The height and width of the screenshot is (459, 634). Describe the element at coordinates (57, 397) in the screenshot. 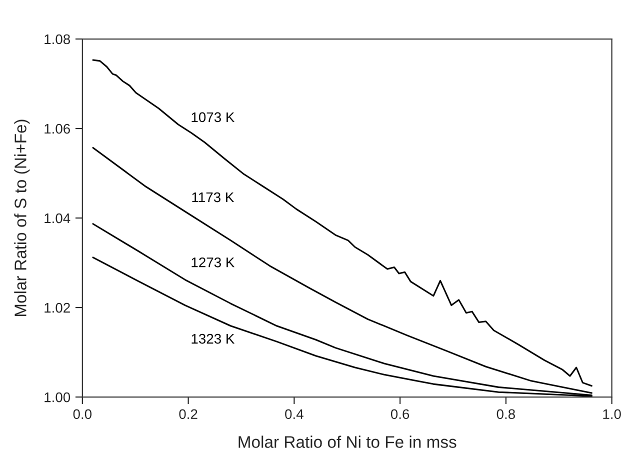

I see `y-tick-label: 1.00` at that location.